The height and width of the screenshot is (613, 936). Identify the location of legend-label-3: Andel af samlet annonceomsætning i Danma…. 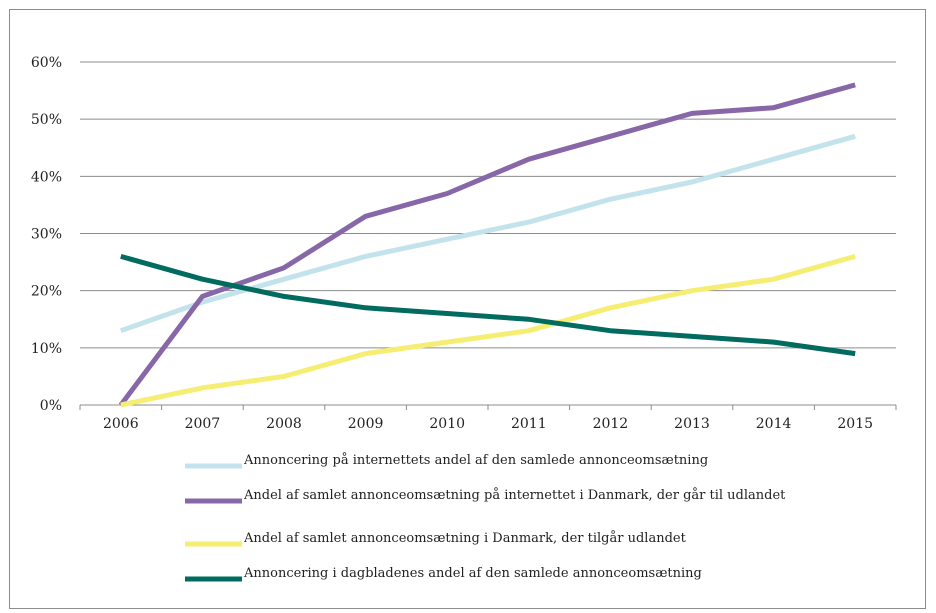
(465, 538).